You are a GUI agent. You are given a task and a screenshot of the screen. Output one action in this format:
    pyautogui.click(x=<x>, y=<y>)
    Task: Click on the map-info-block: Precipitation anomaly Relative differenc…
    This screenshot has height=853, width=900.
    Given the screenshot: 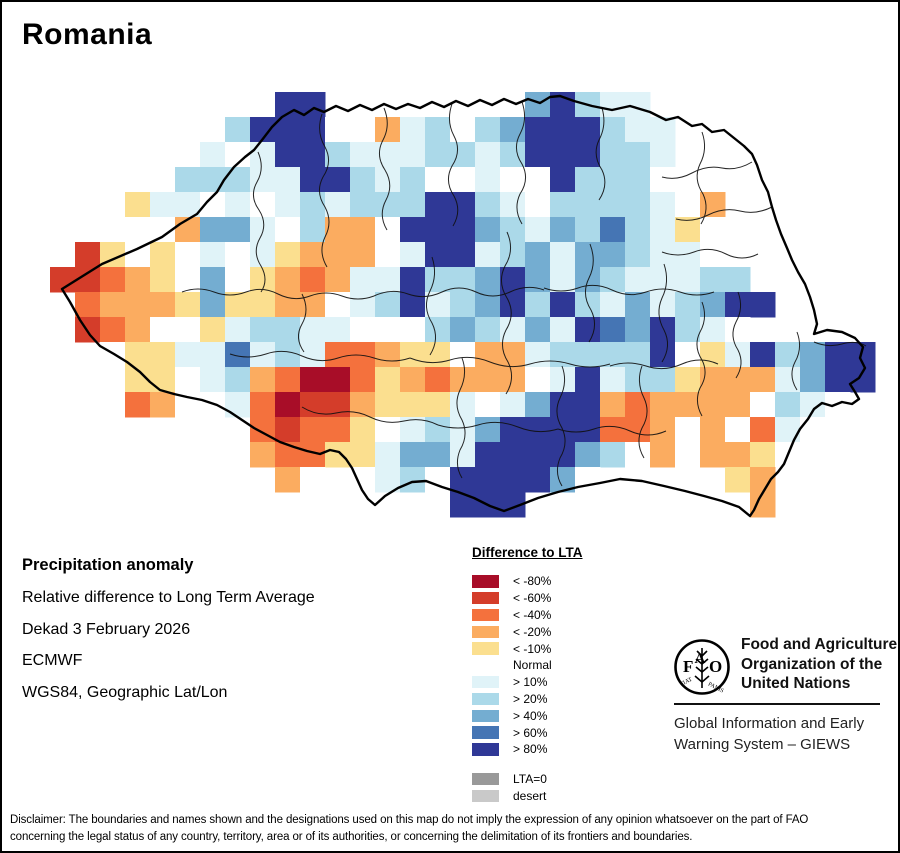 What is the action you would take?
    pyautogui.click(x=168, y=635)
    